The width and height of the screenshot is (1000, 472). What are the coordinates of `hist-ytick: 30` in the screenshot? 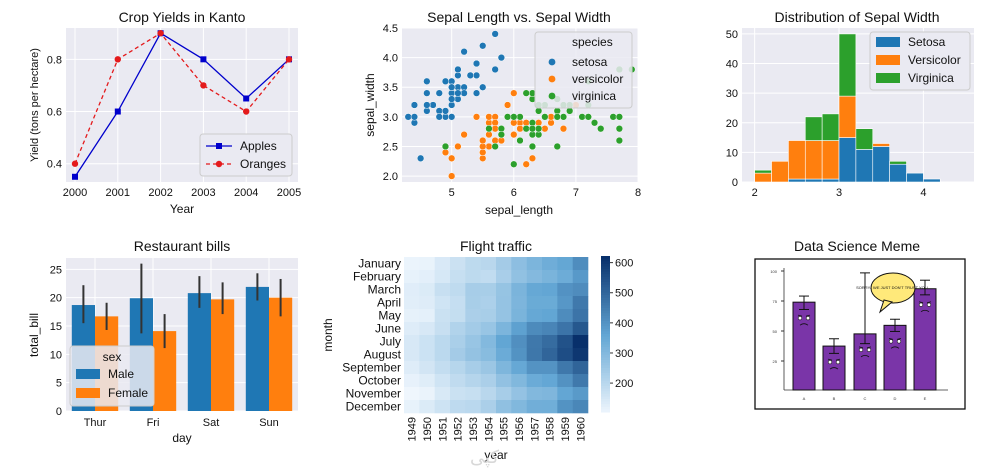 It's located at (732, 94).